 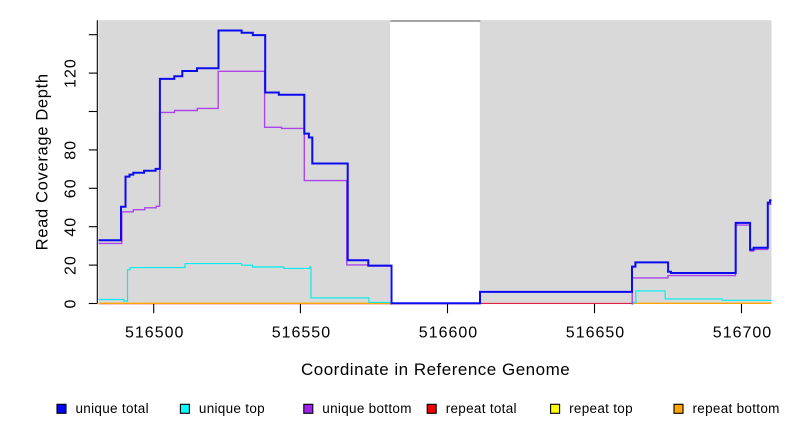 I want to click on svg-text: 40, so click(x=71, y=227).